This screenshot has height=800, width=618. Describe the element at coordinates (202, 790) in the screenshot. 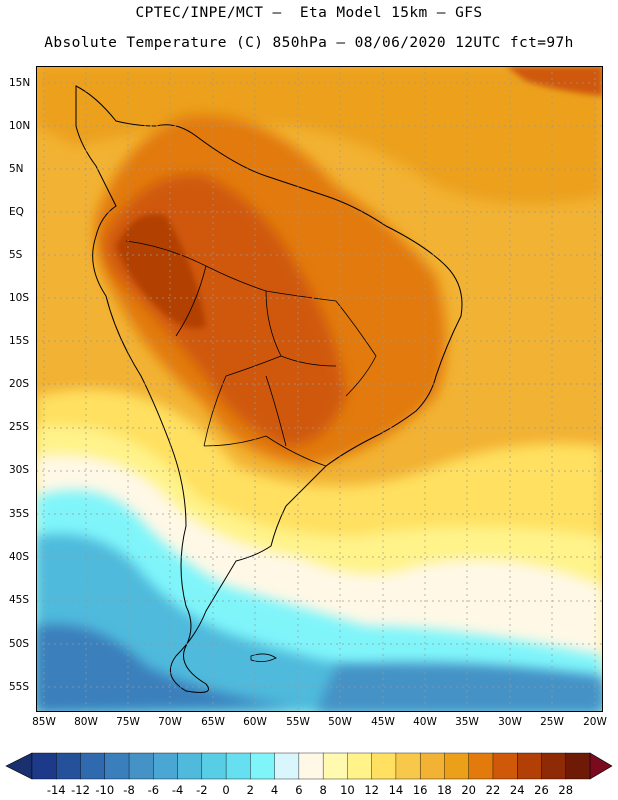

I see `colorbar-tick-label: -2` at that location.